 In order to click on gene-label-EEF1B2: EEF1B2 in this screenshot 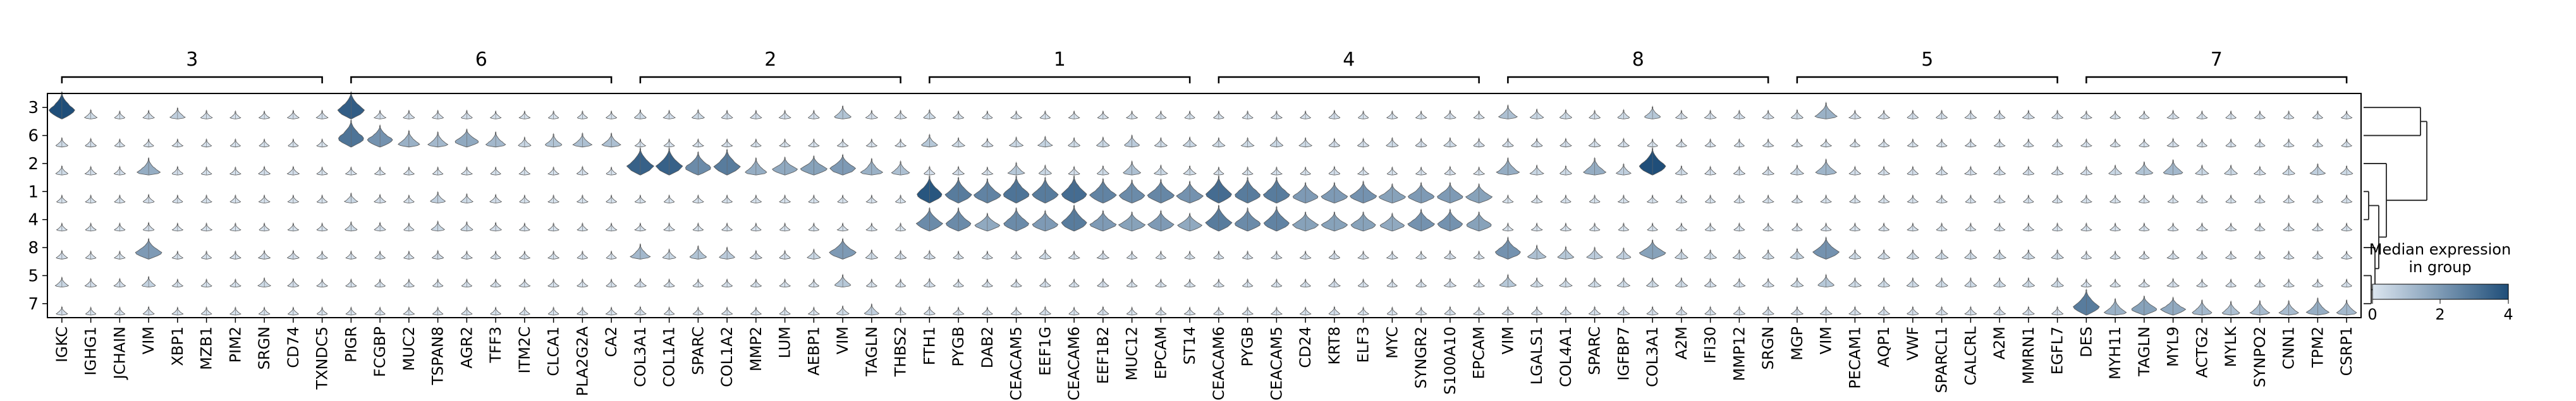, I will do `click(1103, 355)`.